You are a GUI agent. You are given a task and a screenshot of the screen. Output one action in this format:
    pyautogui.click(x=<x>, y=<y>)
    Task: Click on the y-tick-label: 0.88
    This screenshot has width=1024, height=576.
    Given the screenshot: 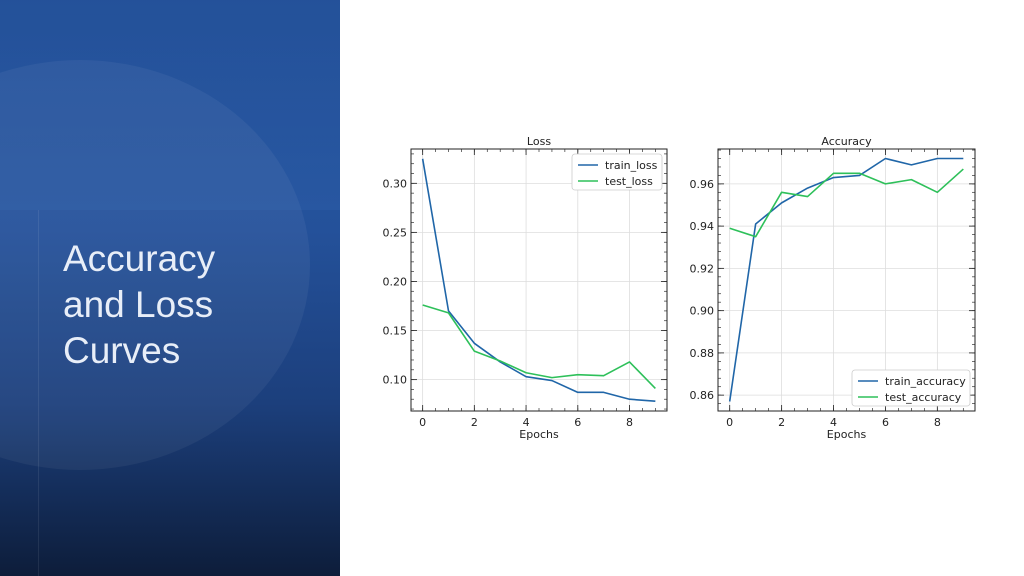 What is the action you would take?
    pyautogui.click(x=702, y=353)
    